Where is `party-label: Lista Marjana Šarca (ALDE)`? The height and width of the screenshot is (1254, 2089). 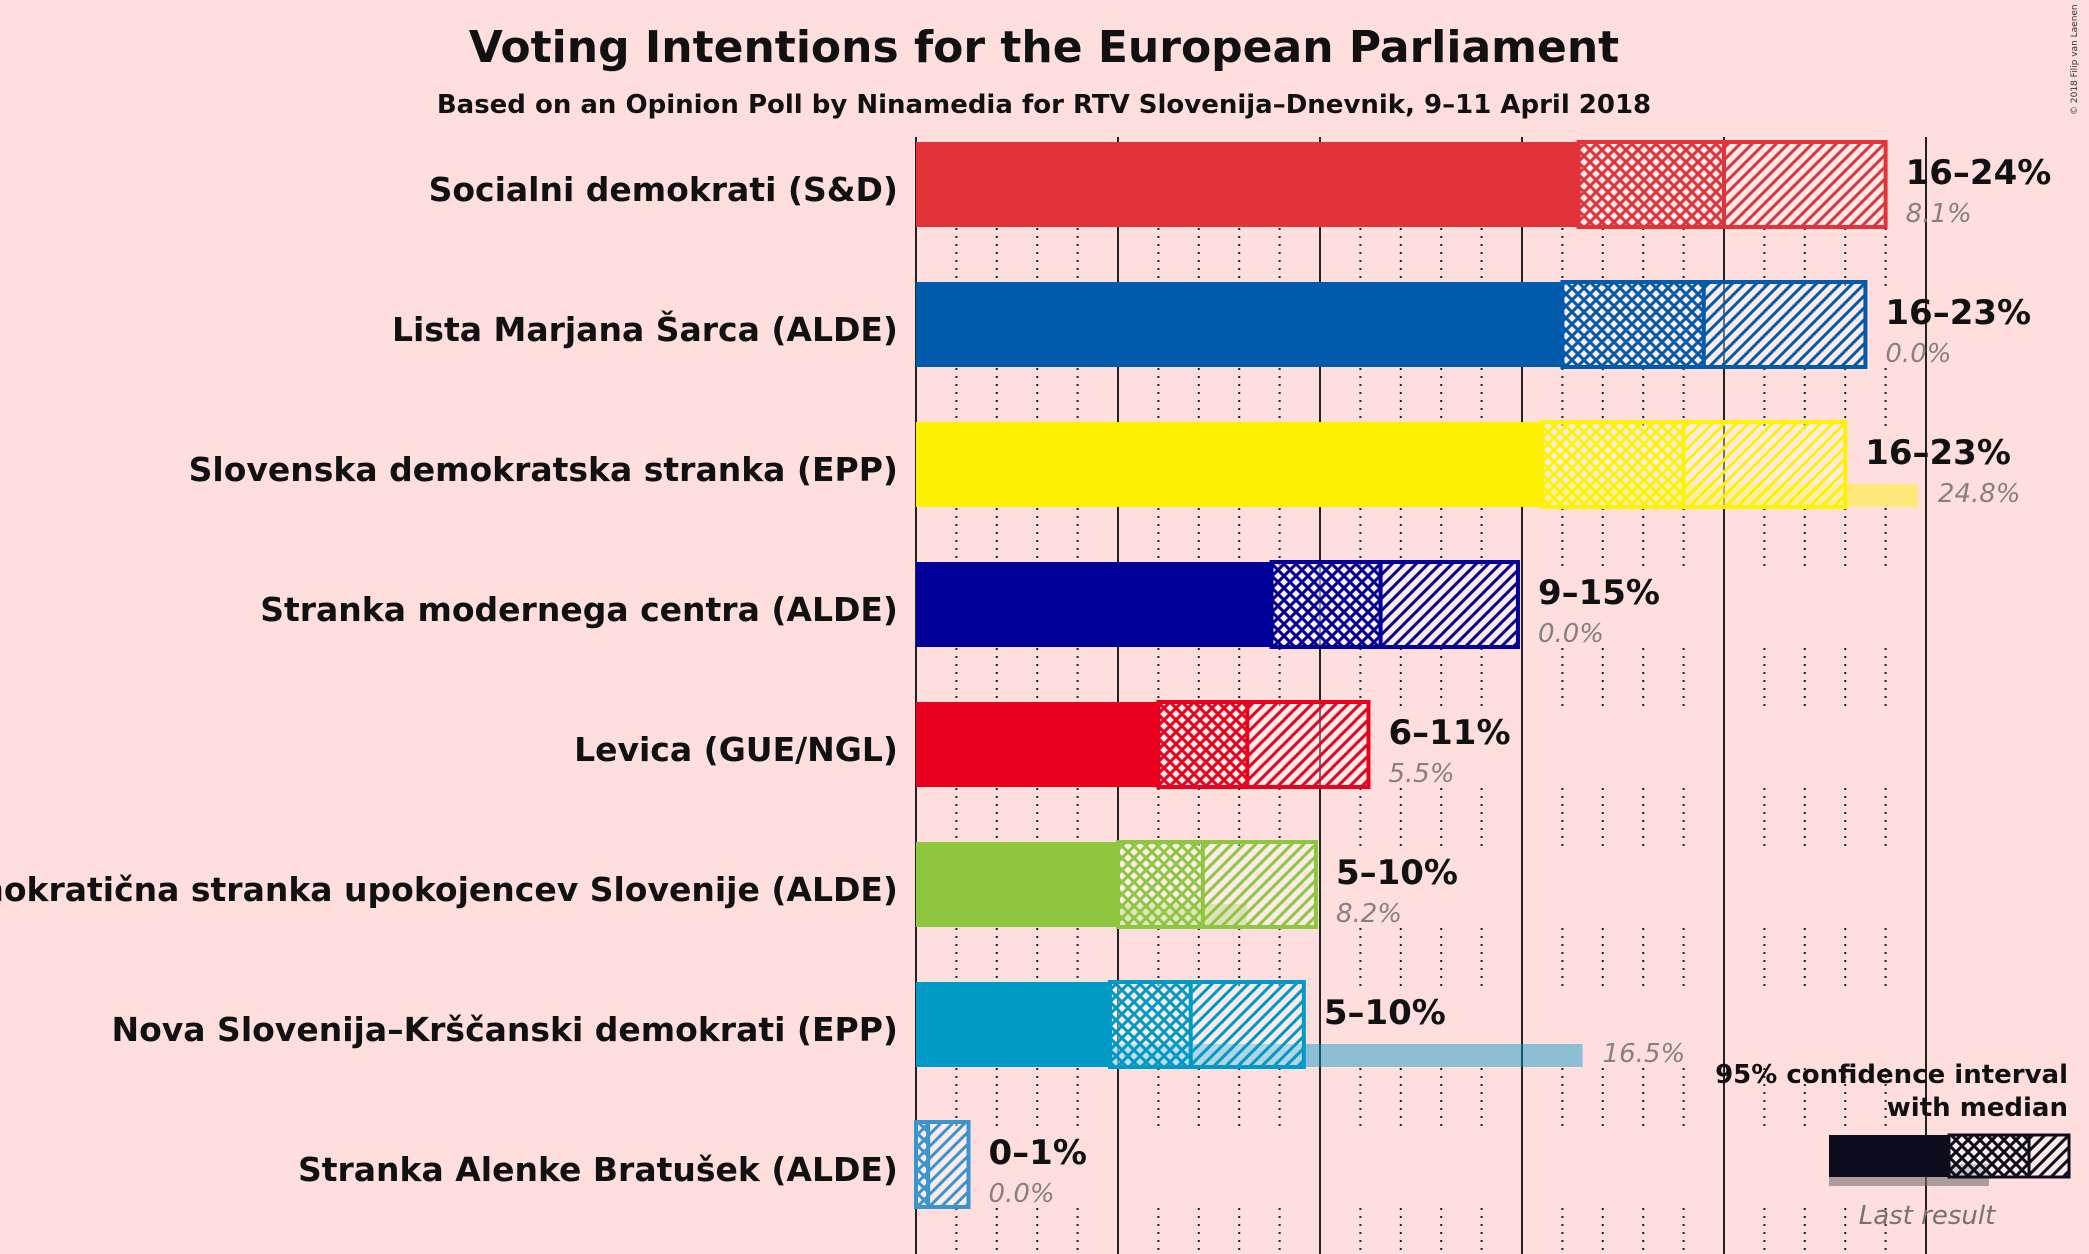 party-label: Lista Marjana Šarca (ALDE) is located at coordinates (645, 329).